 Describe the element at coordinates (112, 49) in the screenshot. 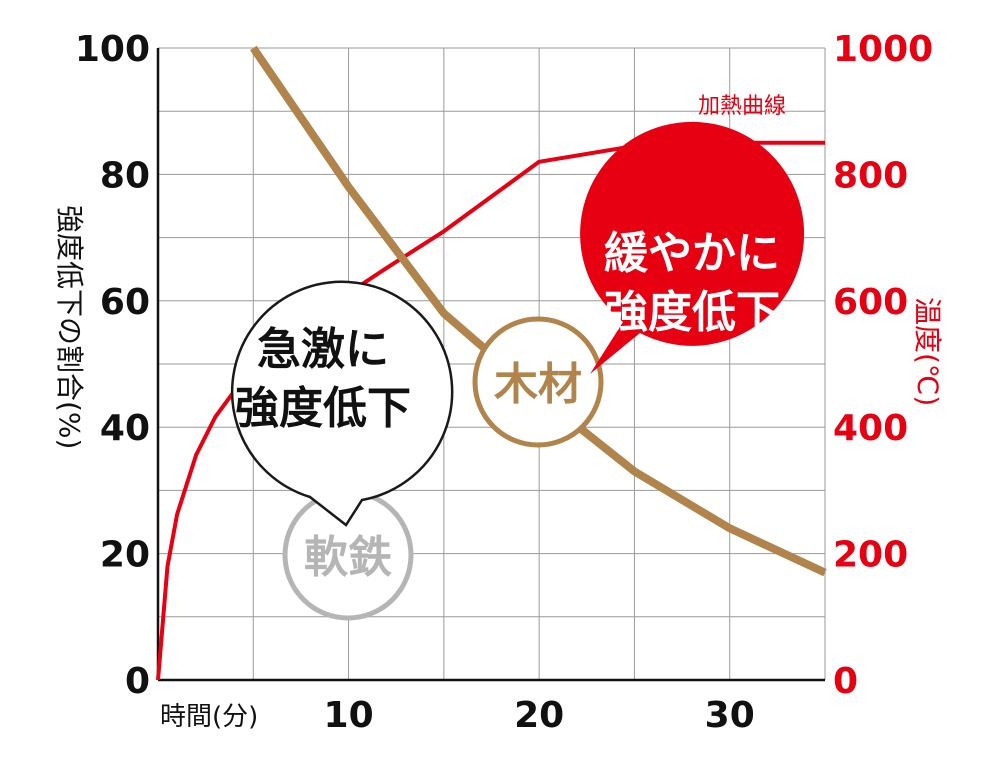

I see `y-left-tick-label: 100` at that location.